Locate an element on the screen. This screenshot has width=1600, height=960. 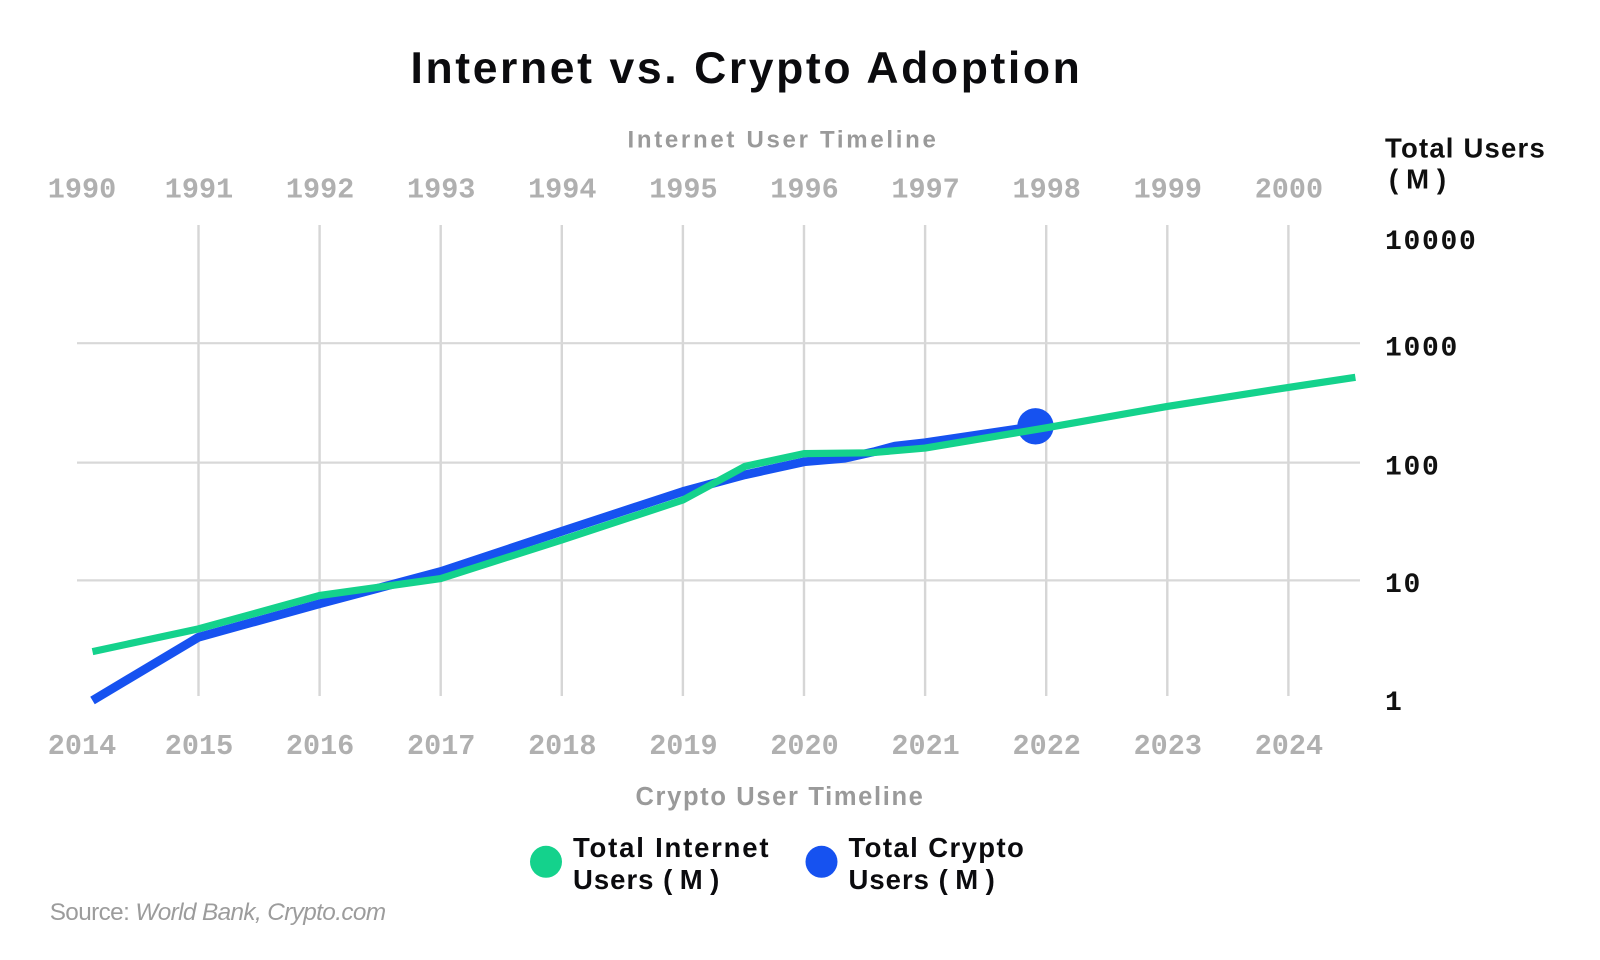
svg-text: ( M ) is located at coordinates (1418, 179).